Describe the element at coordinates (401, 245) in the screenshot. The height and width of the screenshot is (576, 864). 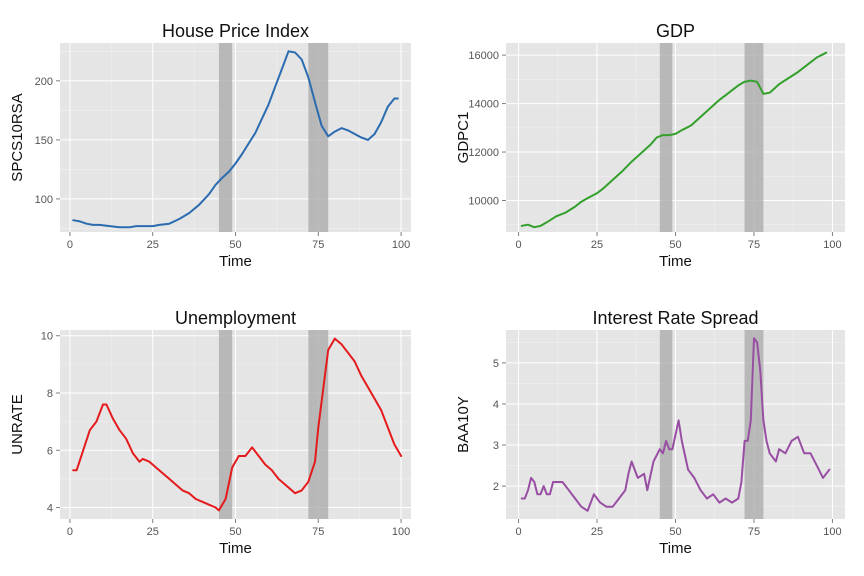
I see `house-price-x-tick-label: 100` at that location.